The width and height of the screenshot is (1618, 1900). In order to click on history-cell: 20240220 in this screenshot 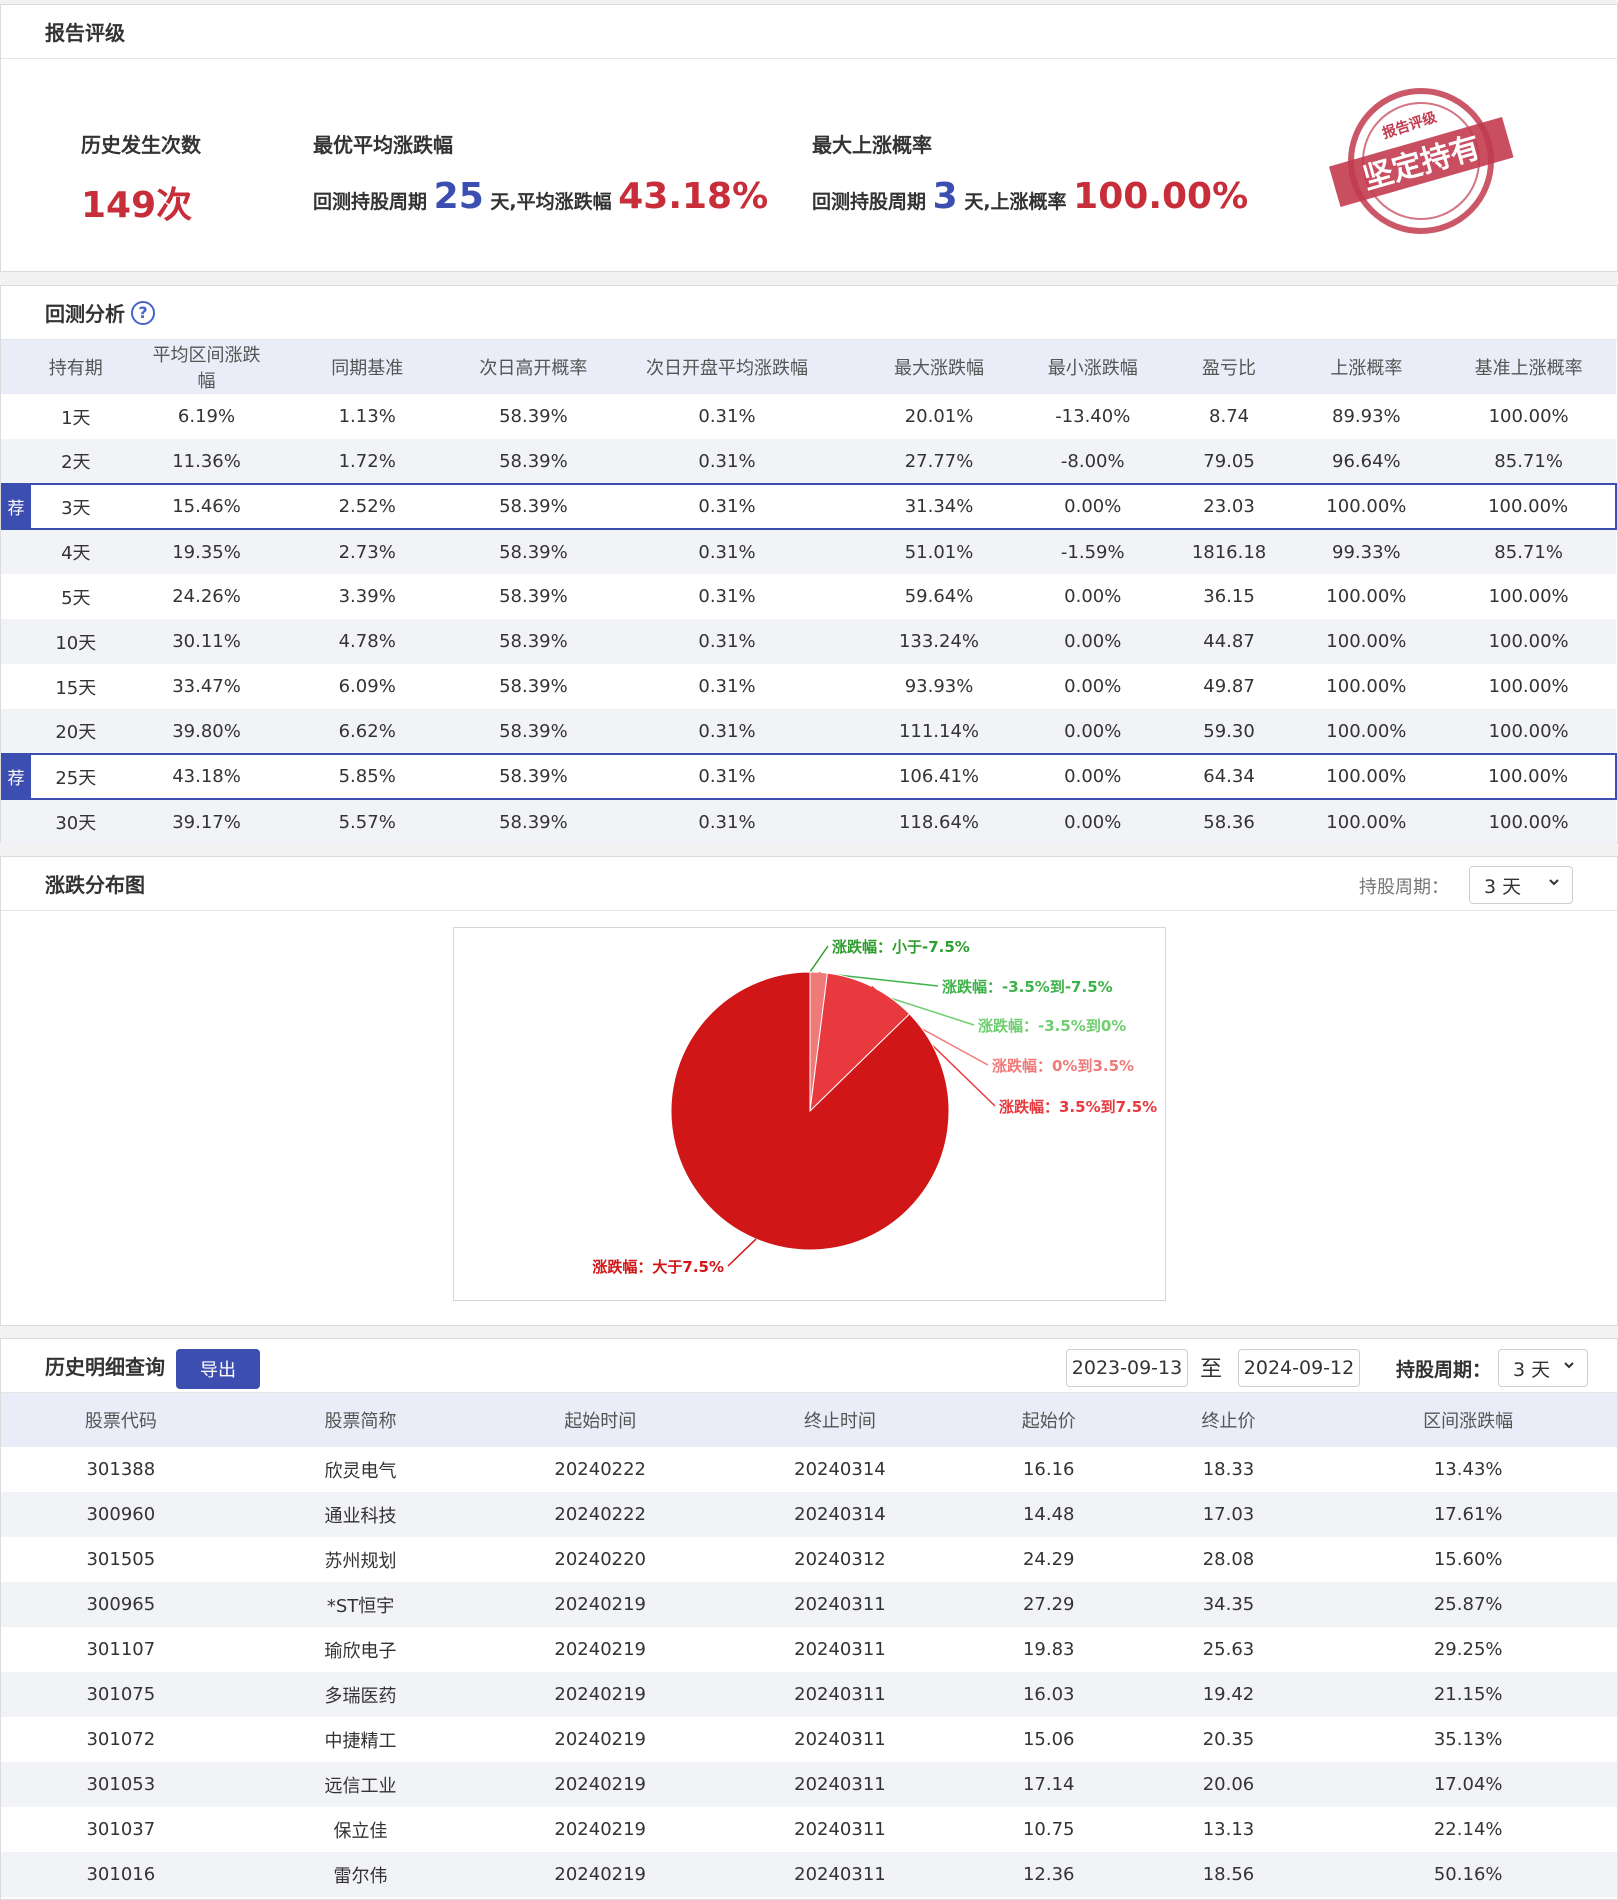, I will do `click(600, 1559)`.